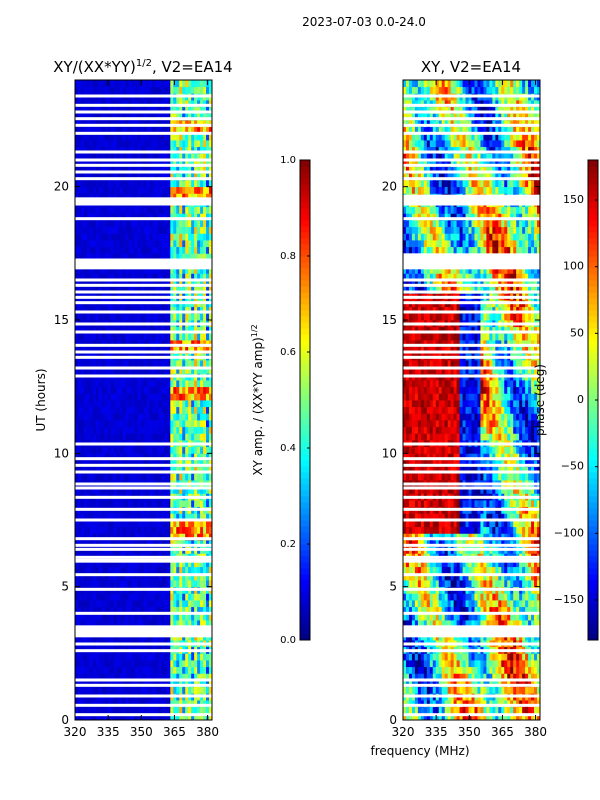  I want to click on left-colorbar-label: XY amp. / (XX*YY amp)1/2, so click(257, 399).